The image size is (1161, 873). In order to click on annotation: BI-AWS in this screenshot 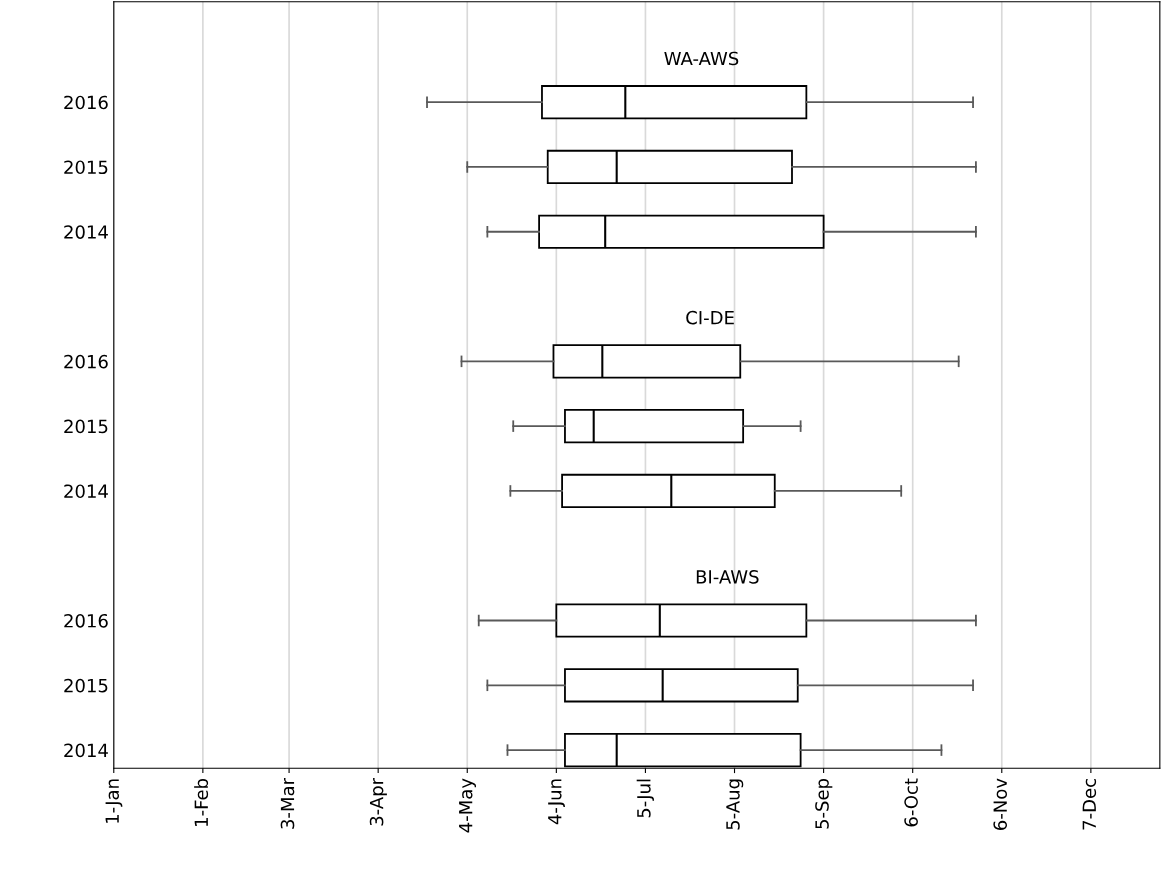, I will do `click(727, 576)`.